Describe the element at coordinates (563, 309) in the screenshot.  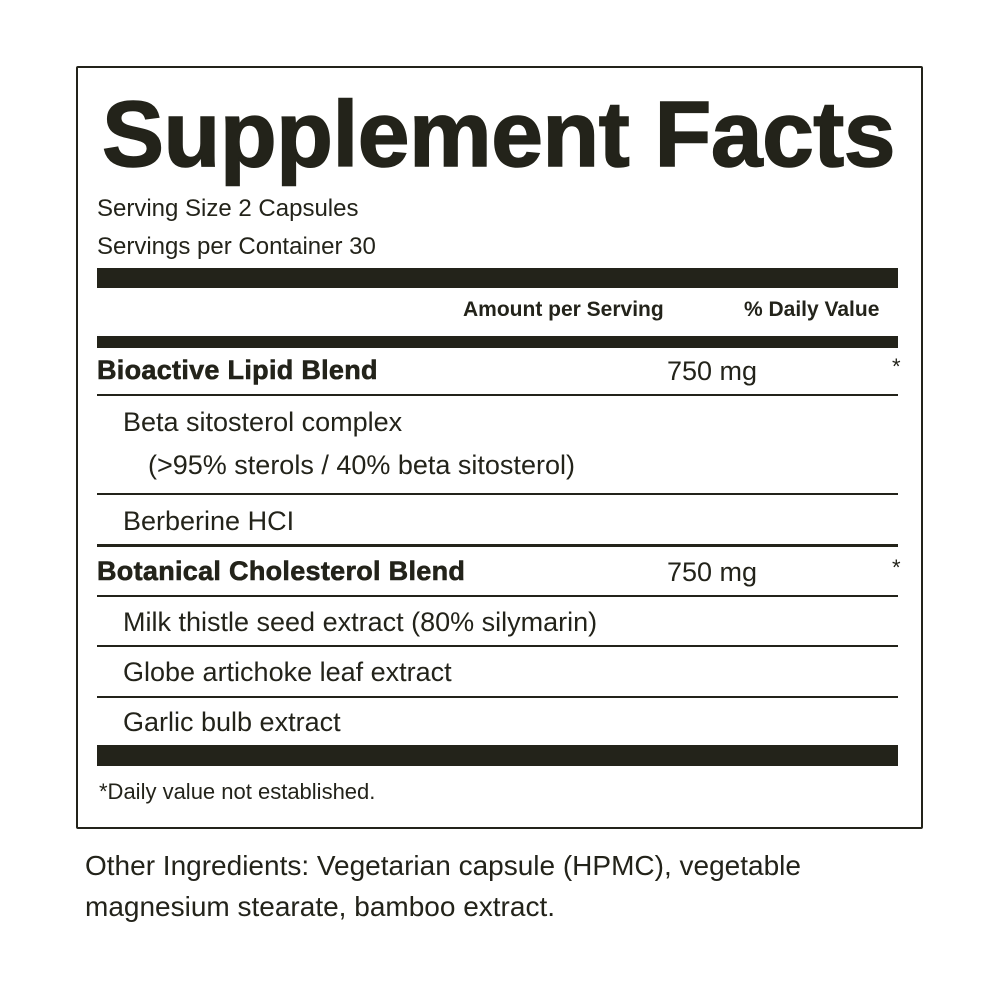
I see `amount-per-serving-header: Amount per Serving` at that location.